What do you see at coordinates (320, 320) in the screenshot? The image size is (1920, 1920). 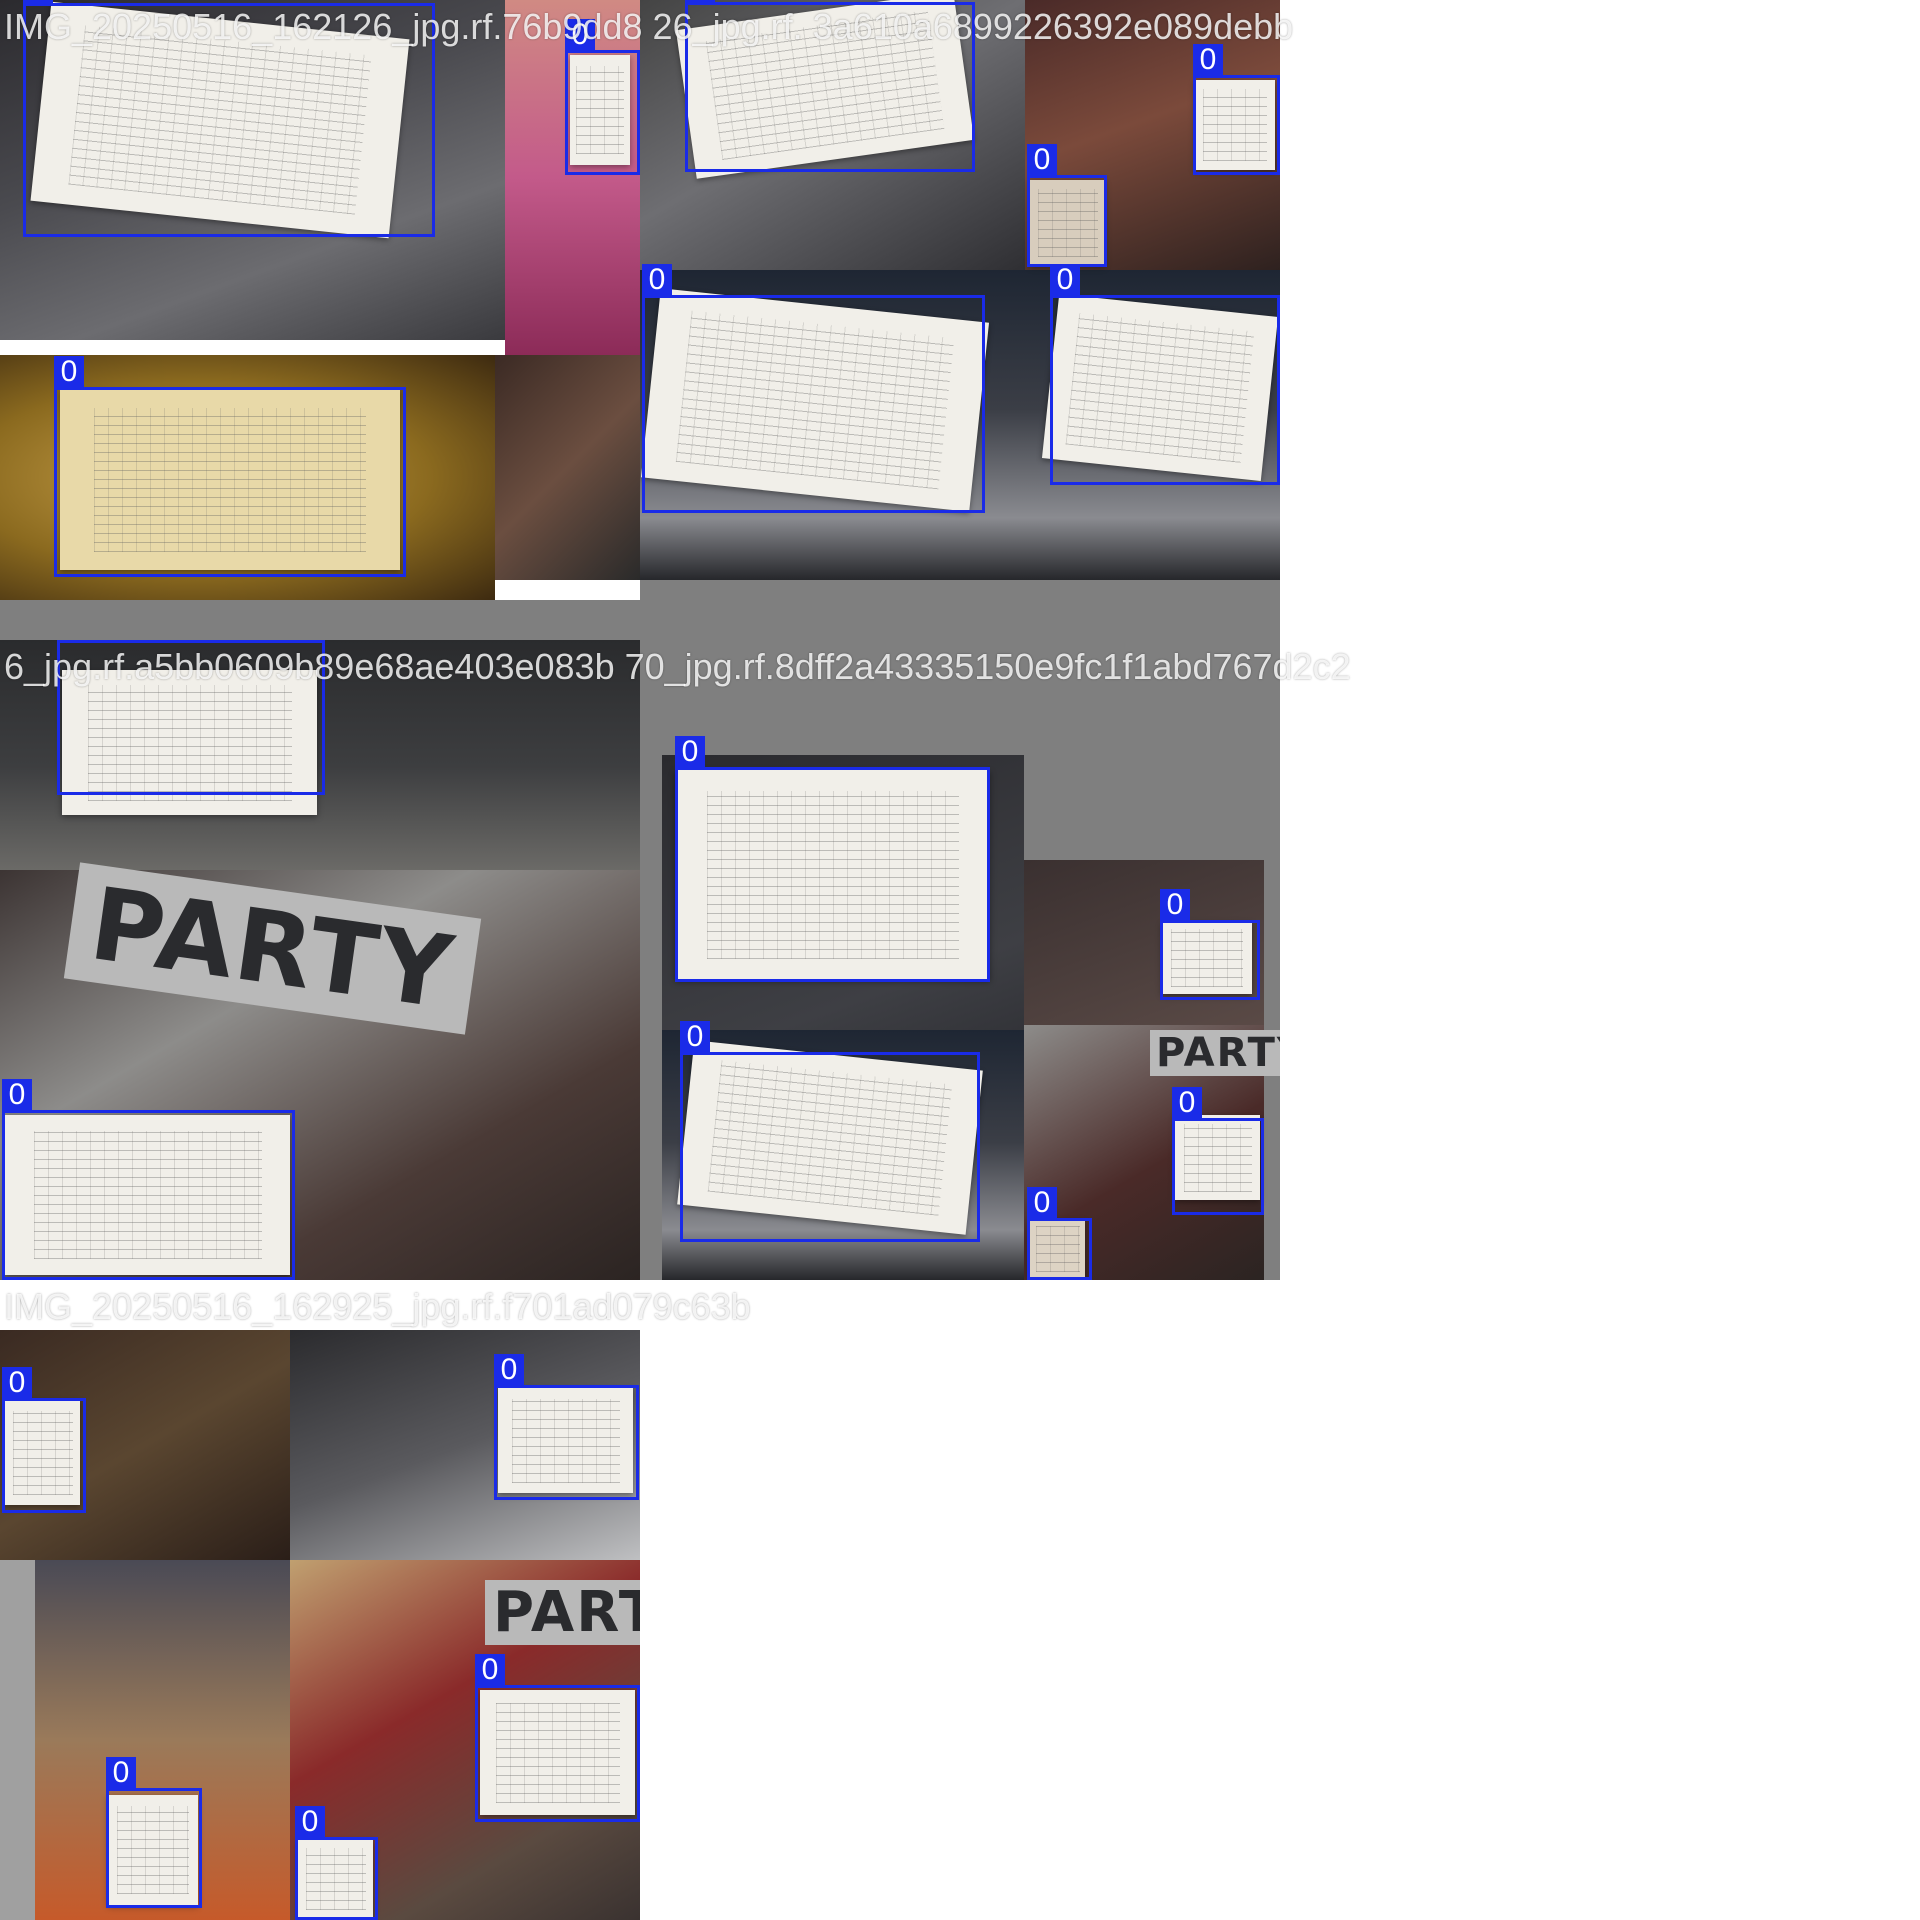 I see `mosaic-tile: 0 0 0` at bounding box center [320, 320].